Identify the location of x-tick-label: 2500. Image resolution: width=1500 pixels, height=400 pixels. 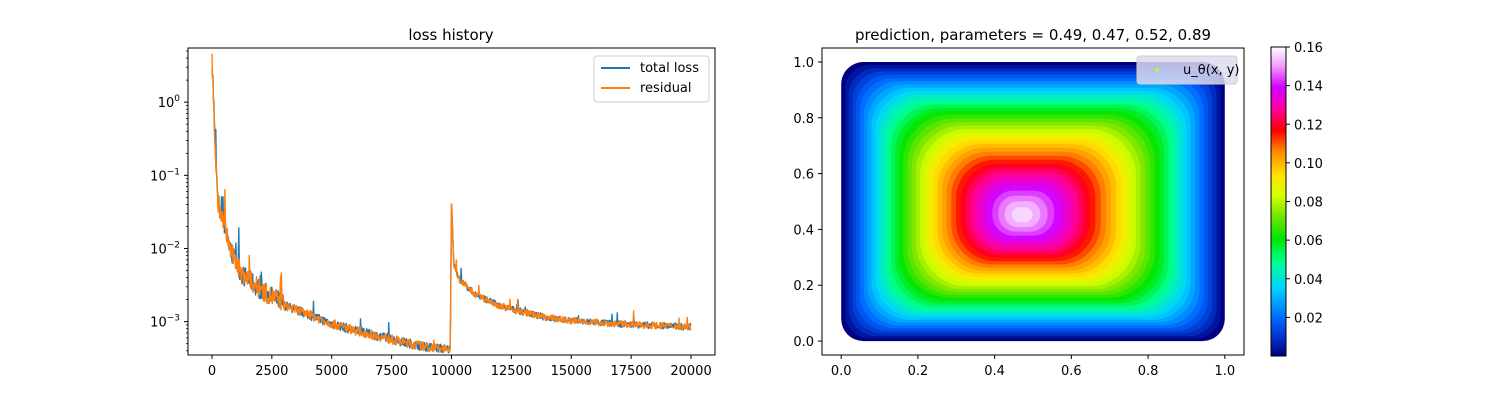
(271, 371).